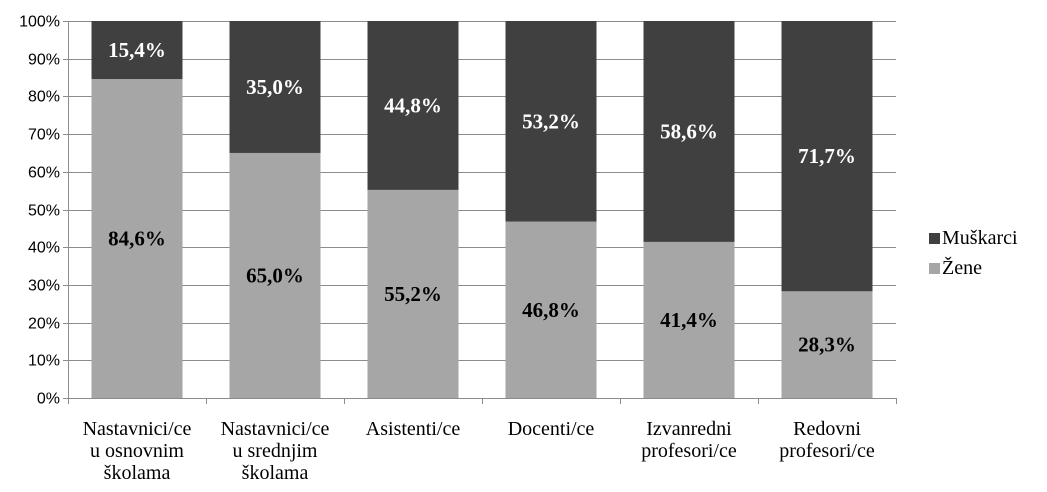 This screenshot has height=492, width=1047. What do you see at coordinates (827, 429) in the screenshot?
I see `x-category-label: Redovni` at bounding box center [827, 429].